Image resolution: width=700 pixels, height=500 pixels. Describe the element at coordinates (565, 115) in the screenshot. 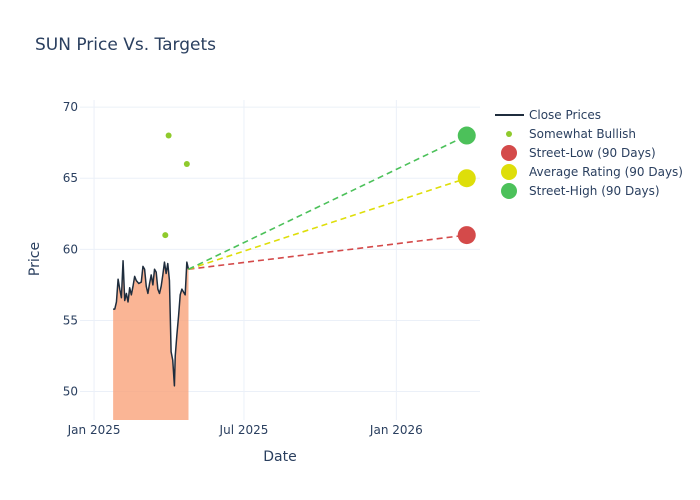

I see `legend-label: Close Prices` at that location.